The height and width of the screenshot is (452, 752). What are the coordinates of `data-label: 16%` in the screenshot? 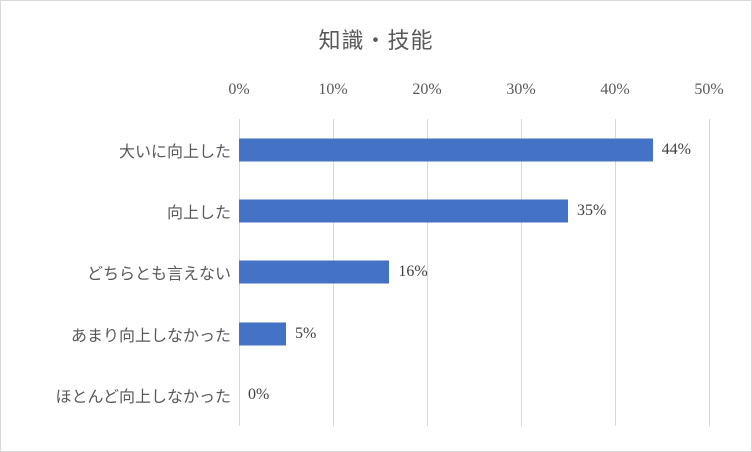 It's located at (413, 272).